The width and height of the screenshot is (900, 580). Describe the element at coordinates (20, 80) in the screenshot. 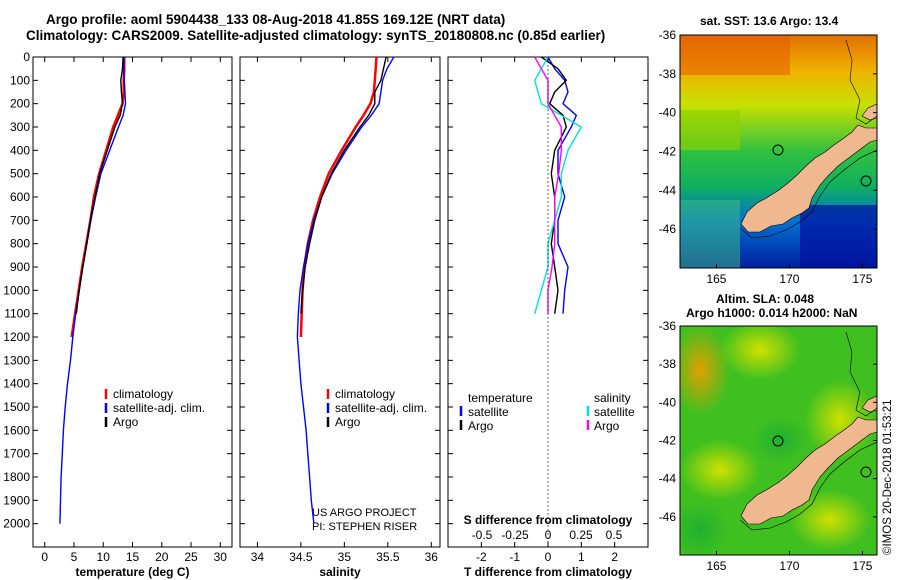

I see `temp-ytick-label: 100` at that location.